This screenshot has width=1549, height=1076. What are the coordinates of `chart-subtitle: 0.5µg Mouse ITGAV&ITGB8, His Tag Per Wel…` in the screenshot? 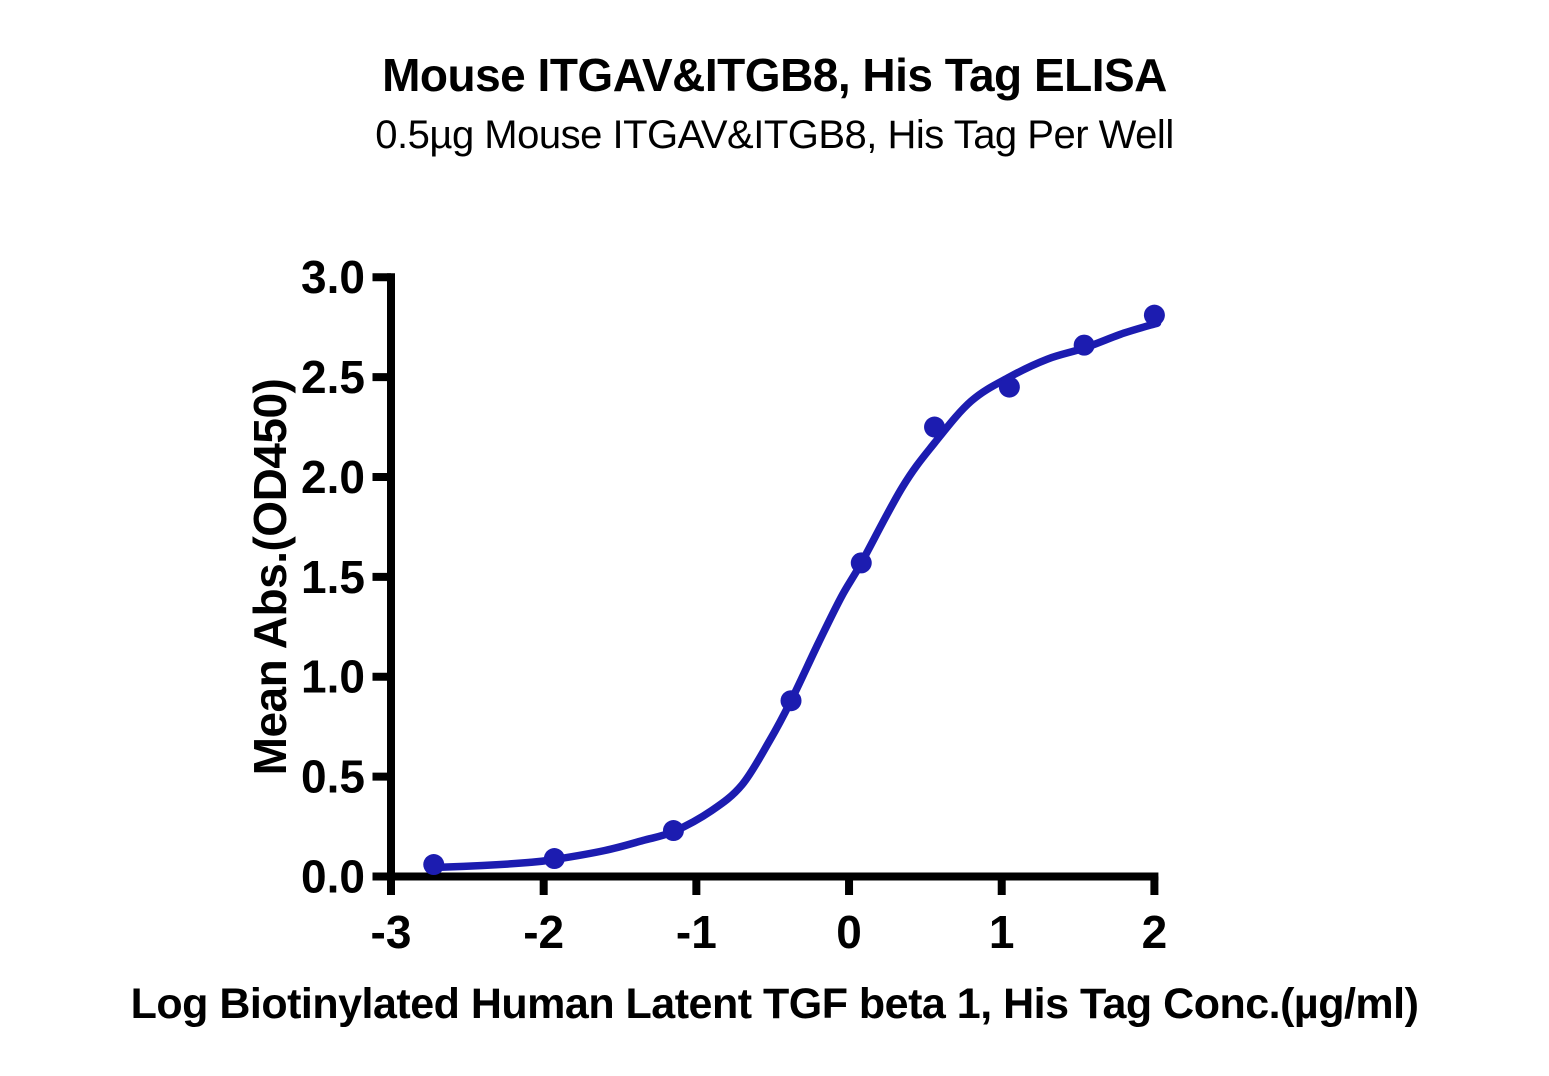 It's located at (774, 135).